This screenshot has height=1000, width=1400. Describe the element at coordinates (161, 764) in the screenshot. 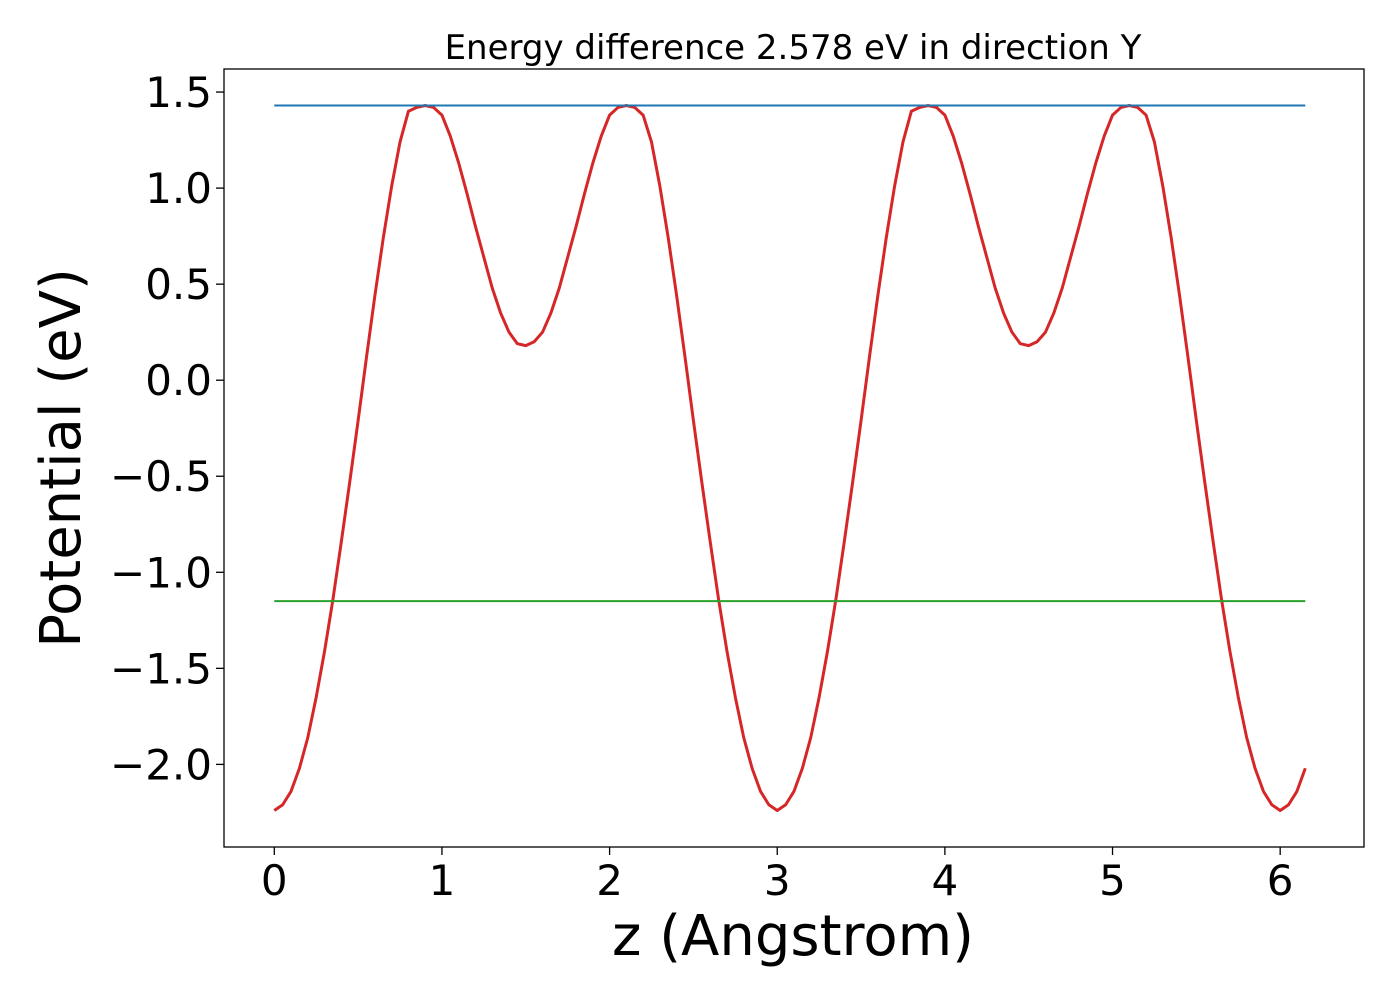

I see `y-tick-label: −2.0` at that location.